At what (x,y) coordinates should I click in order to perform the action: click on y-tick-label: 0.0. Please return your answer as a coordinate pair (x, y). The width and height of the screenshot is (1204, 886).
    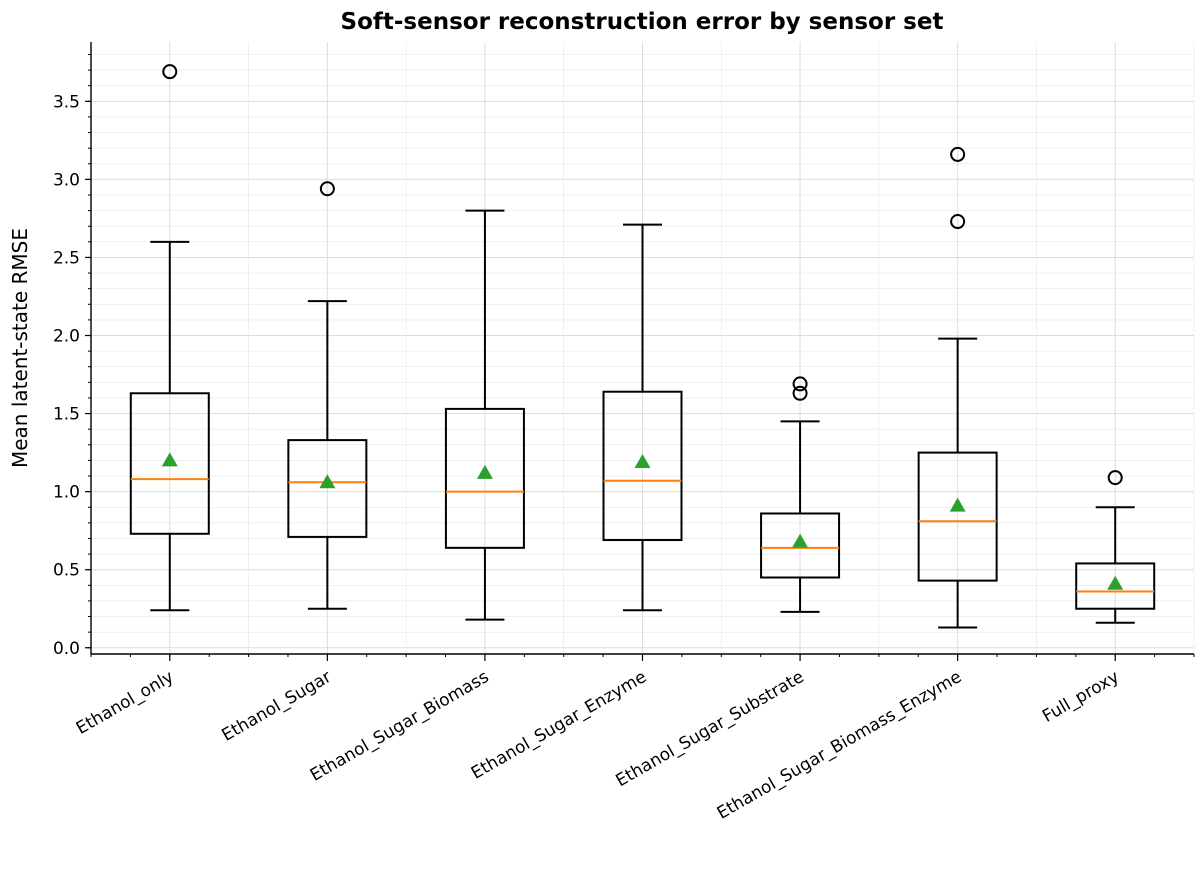
    Looking at the image, I should click on (66, 649).